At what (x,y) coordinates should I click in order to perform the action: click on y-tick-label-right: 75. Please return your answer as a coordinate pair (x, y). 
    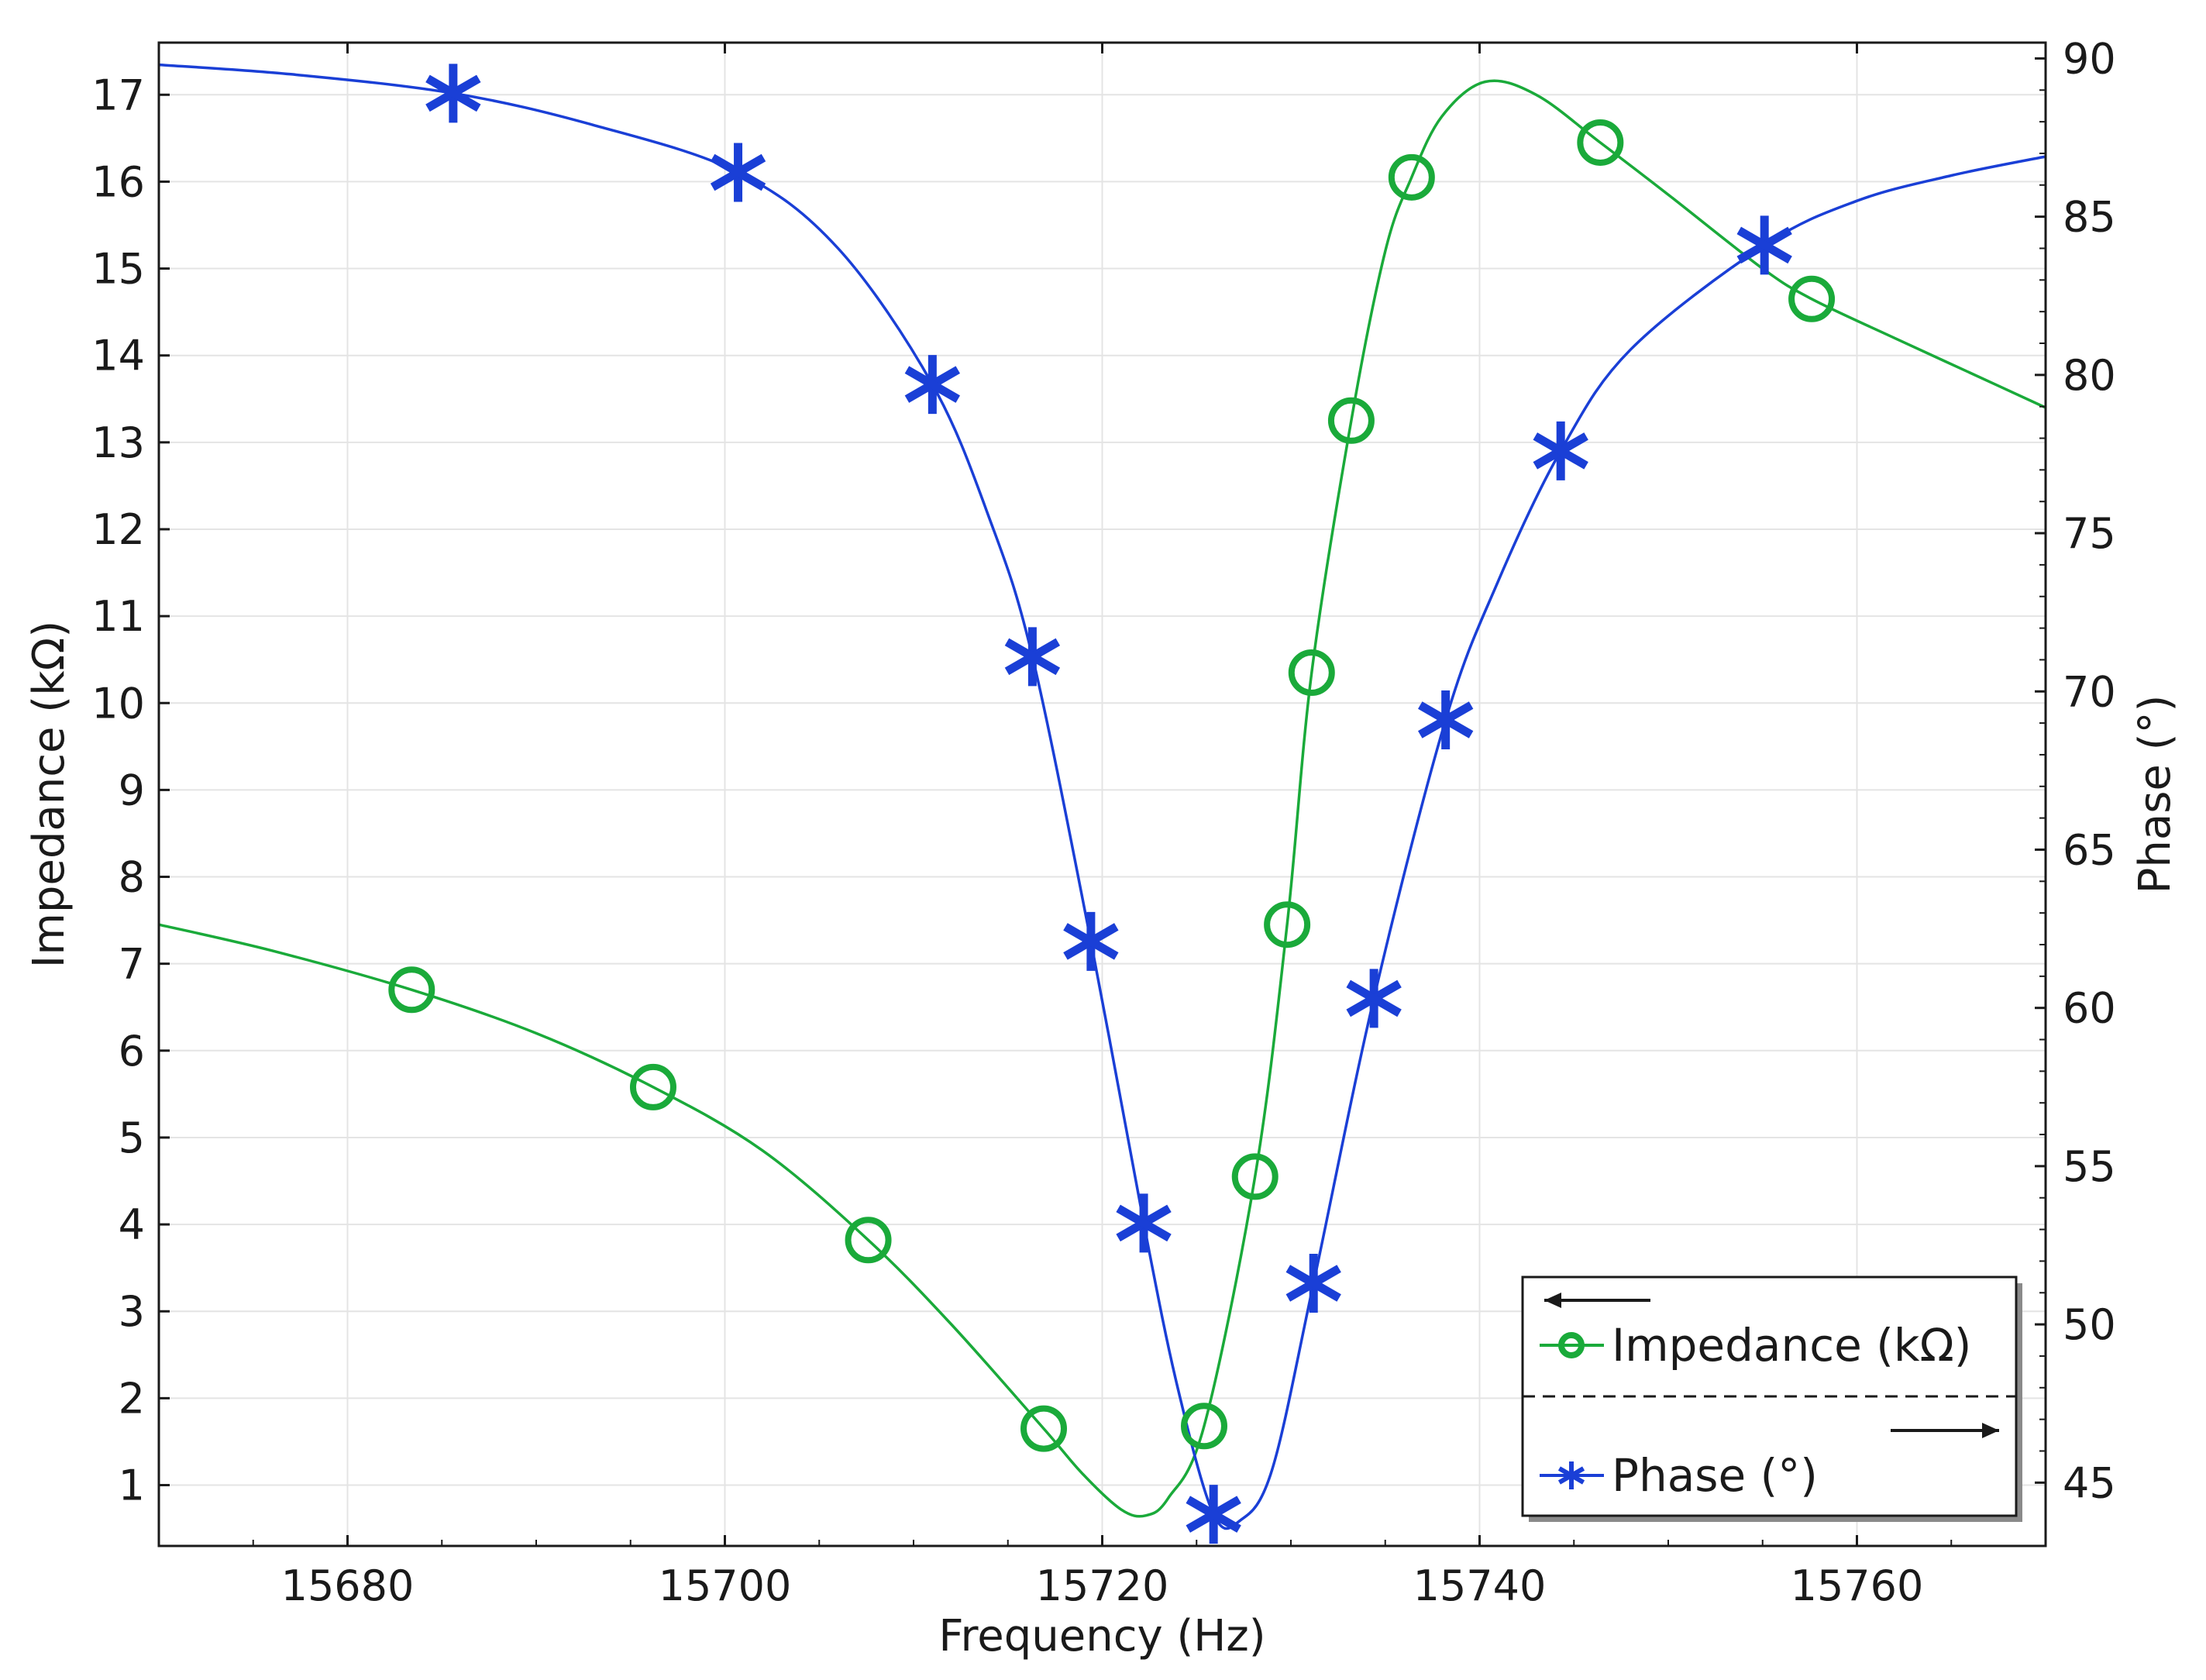
    Looking at the image, I should click on (2089, 533).